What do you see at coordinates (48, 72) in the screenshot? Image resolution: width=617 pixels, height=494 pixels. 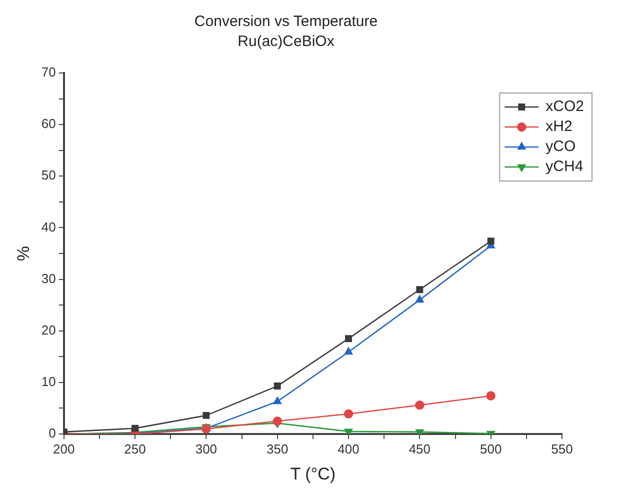 I see `y-tick-label: 70` at bounding box center [48, 72].